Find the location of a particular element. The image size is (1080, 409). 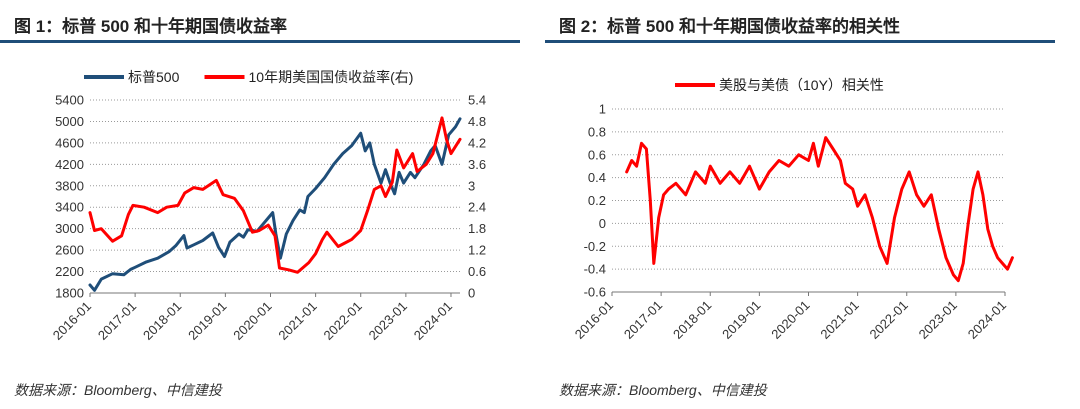

y-tick-label-left: -0.4 is located at coordinates (595, 269).